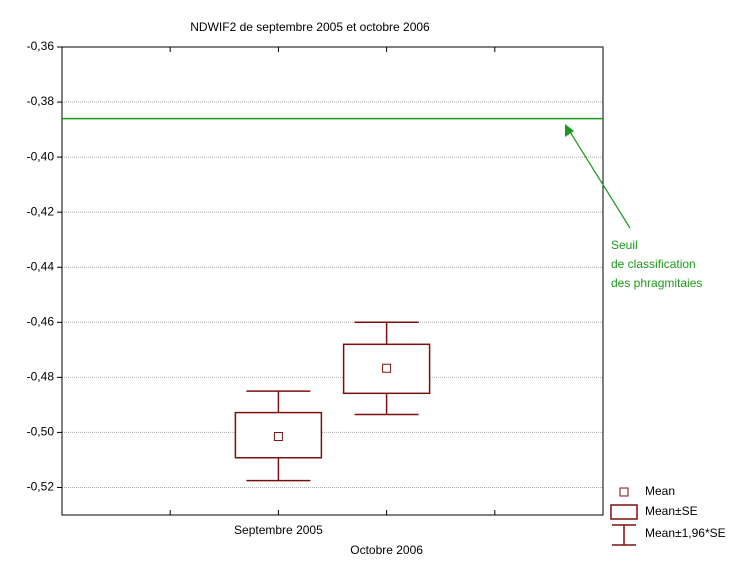 The image size is (750, 568). What do you see at coordinates (656, 283) in the screenshot?
I see `annotation: des phragmitaies` at bounding box center [656, 283].